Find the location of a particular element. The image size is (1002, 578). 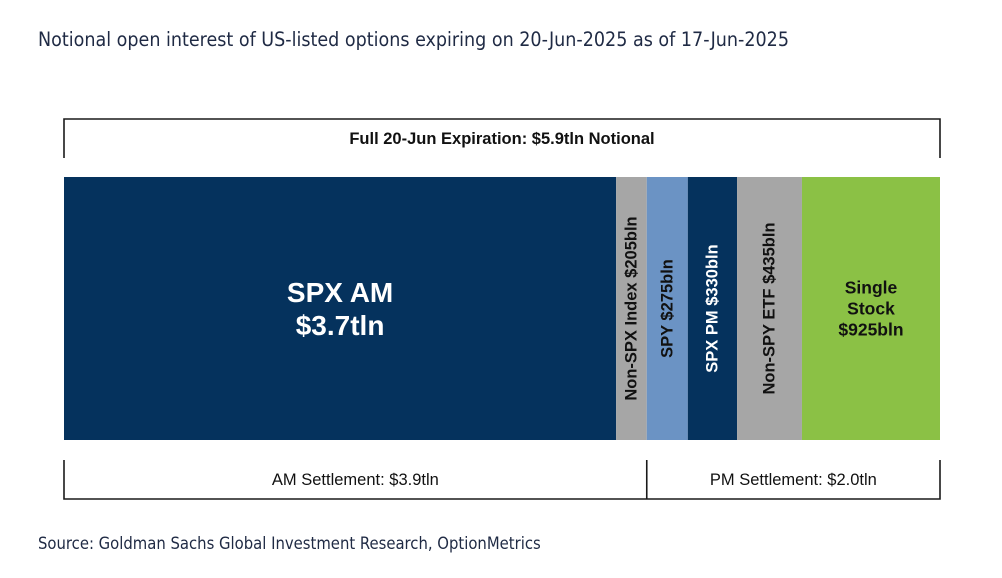

segment-single-stock is located at coordinates (870, 308).